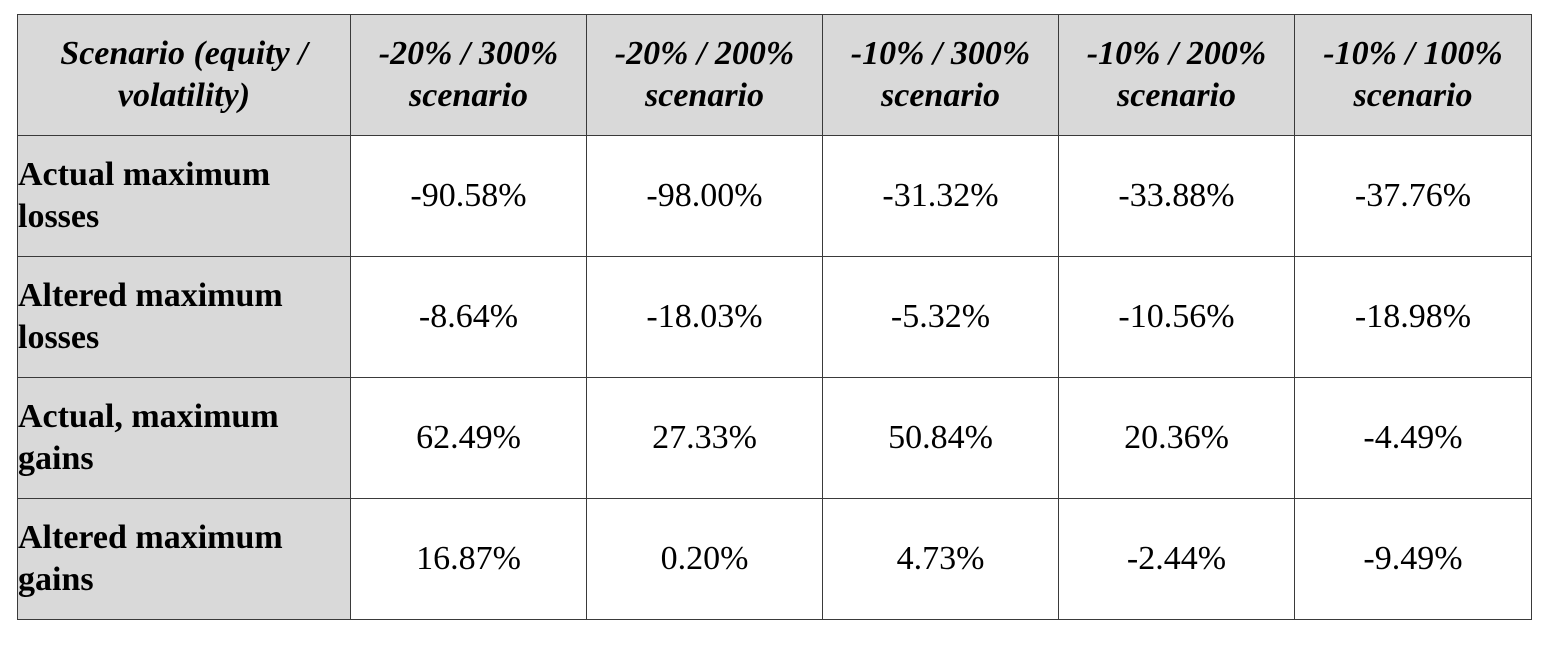  I want to click on table-cell: -33.88%, so click(1176, 196).